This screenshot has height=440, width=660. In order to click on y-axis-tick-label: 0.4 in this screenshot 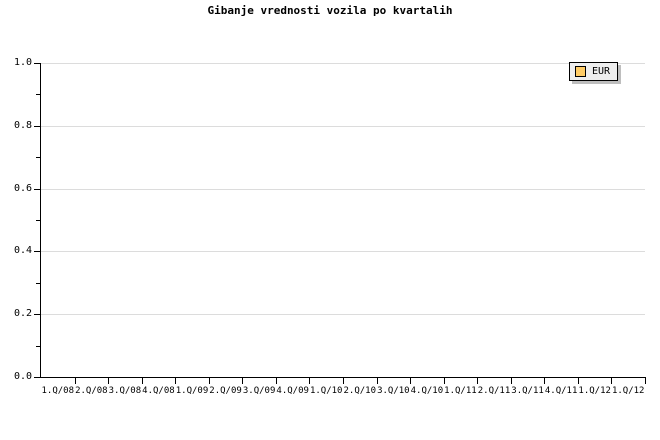, I will do `click(22, 251)`.